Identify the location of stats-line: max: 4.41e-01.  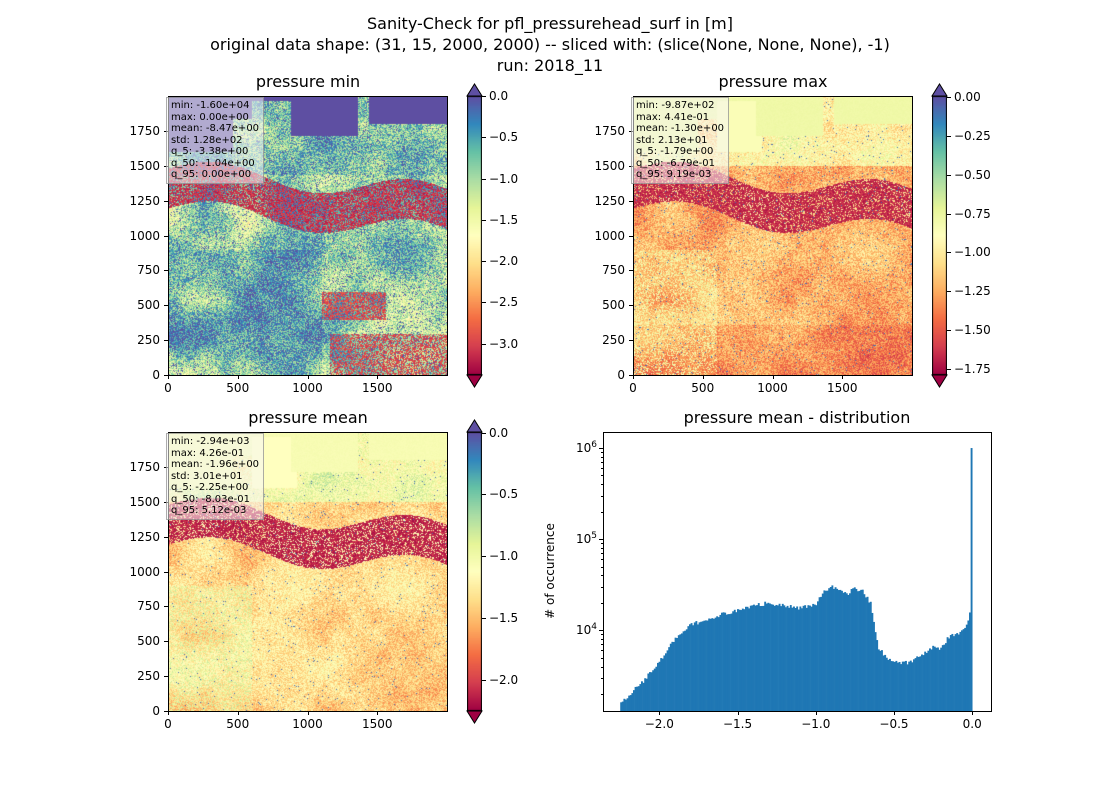
(673, 117).